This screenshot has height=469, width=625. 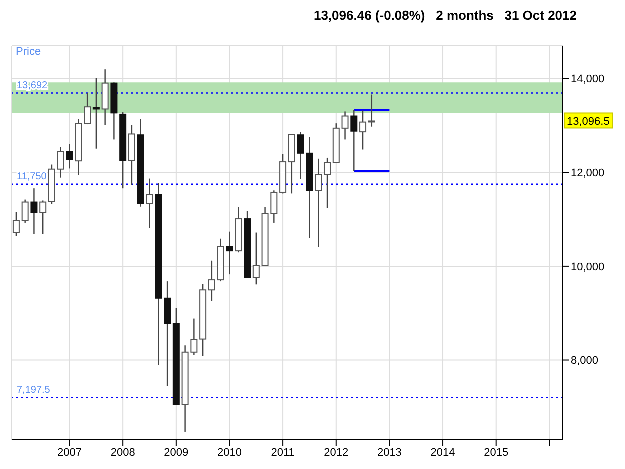 I want to click on chart-title: 13,096.46 (-0.08%) 2 months 31 Oct 2012, so click(x=445, y=16).